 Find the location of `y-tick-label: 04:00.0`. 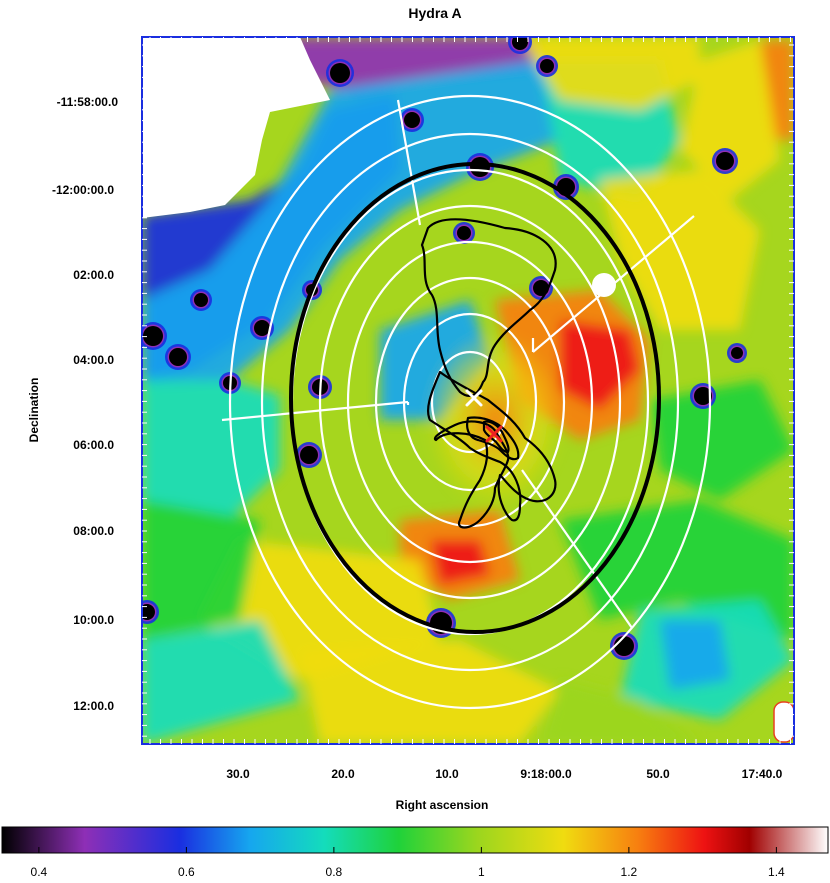

y-tick-label: 04:00.0 is located at coordinates (93, 360).